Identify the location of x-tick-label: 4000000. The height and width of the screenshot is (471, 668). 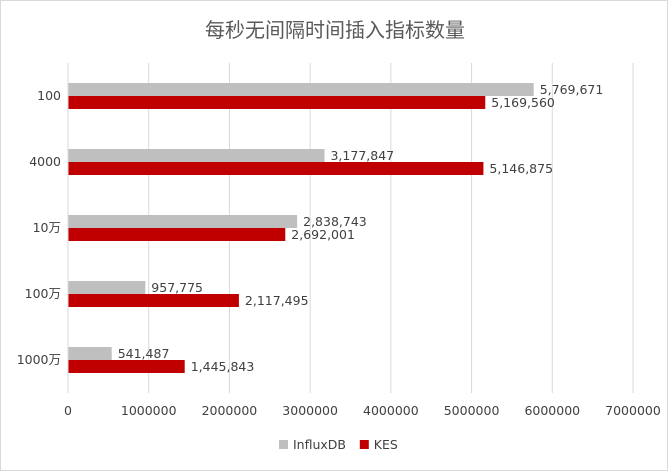
(391, 410).